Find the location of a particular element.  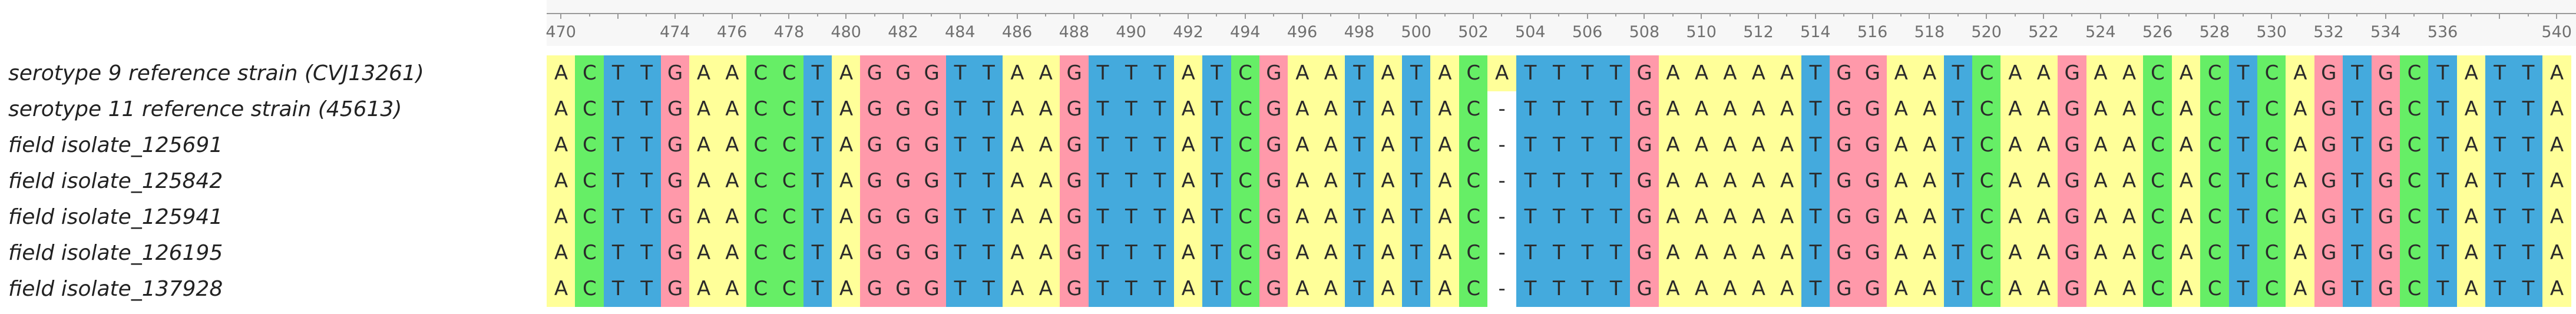

sequence-name: field isolate_125941 is located at coordinates (115, 217).